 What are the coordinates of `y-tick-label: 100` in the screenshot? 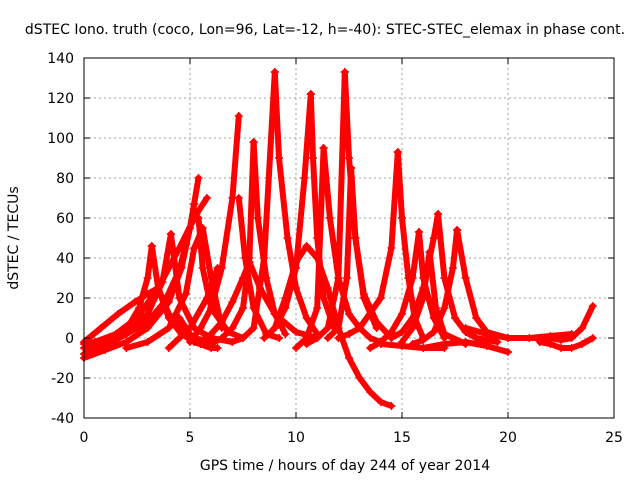 It's located at (60, 139).